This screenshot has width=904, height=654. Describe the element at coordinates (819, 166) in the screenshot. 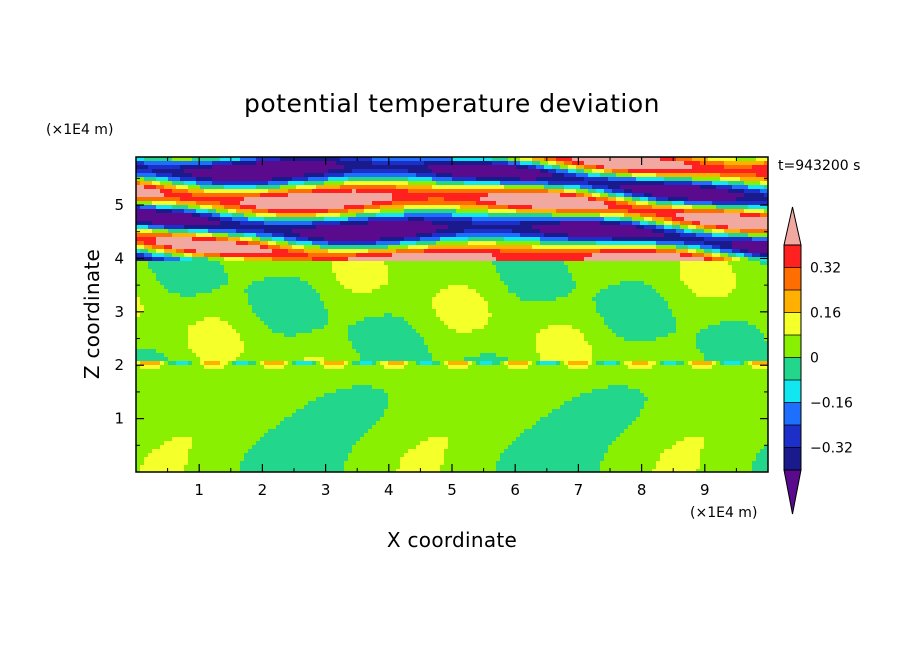

I see `time-label: t=943200 s` at that location.